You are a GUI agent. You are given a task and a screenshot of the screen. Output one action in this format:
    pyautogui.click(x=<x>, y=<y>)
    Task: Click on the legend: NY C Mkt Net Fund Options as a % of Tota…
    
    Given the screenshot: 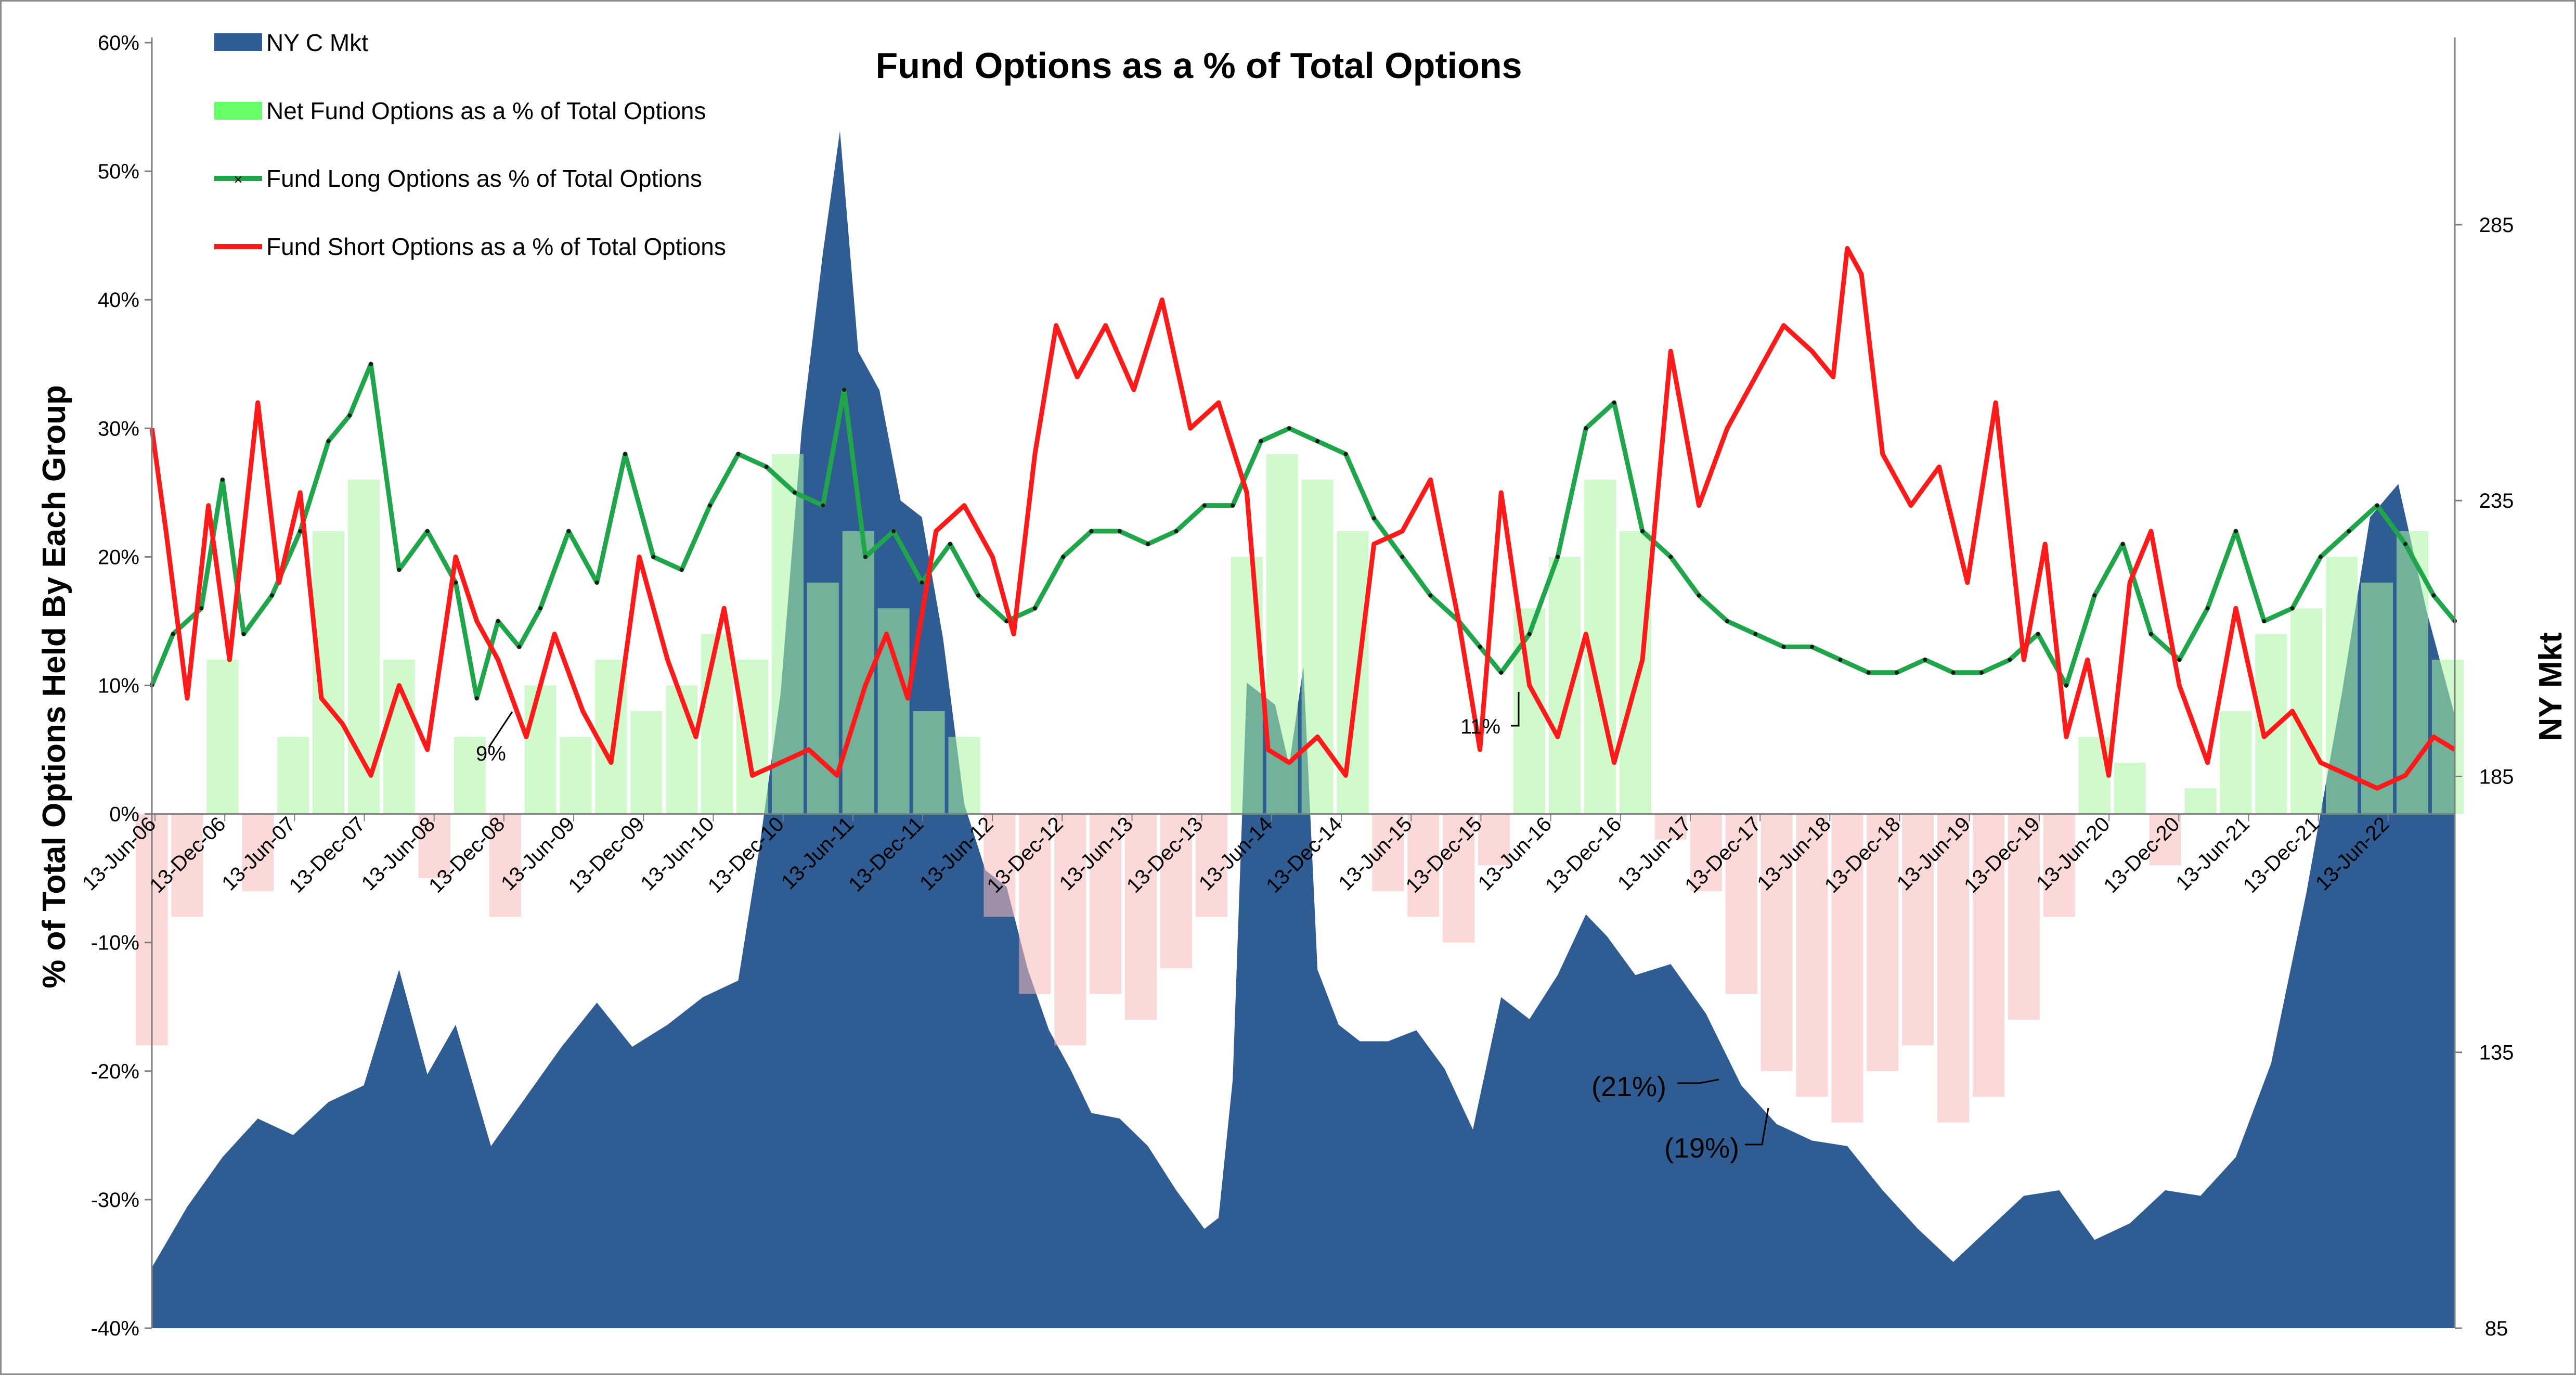 What is the action you would take?
    pyautogui.click(x=470, y=144)
    